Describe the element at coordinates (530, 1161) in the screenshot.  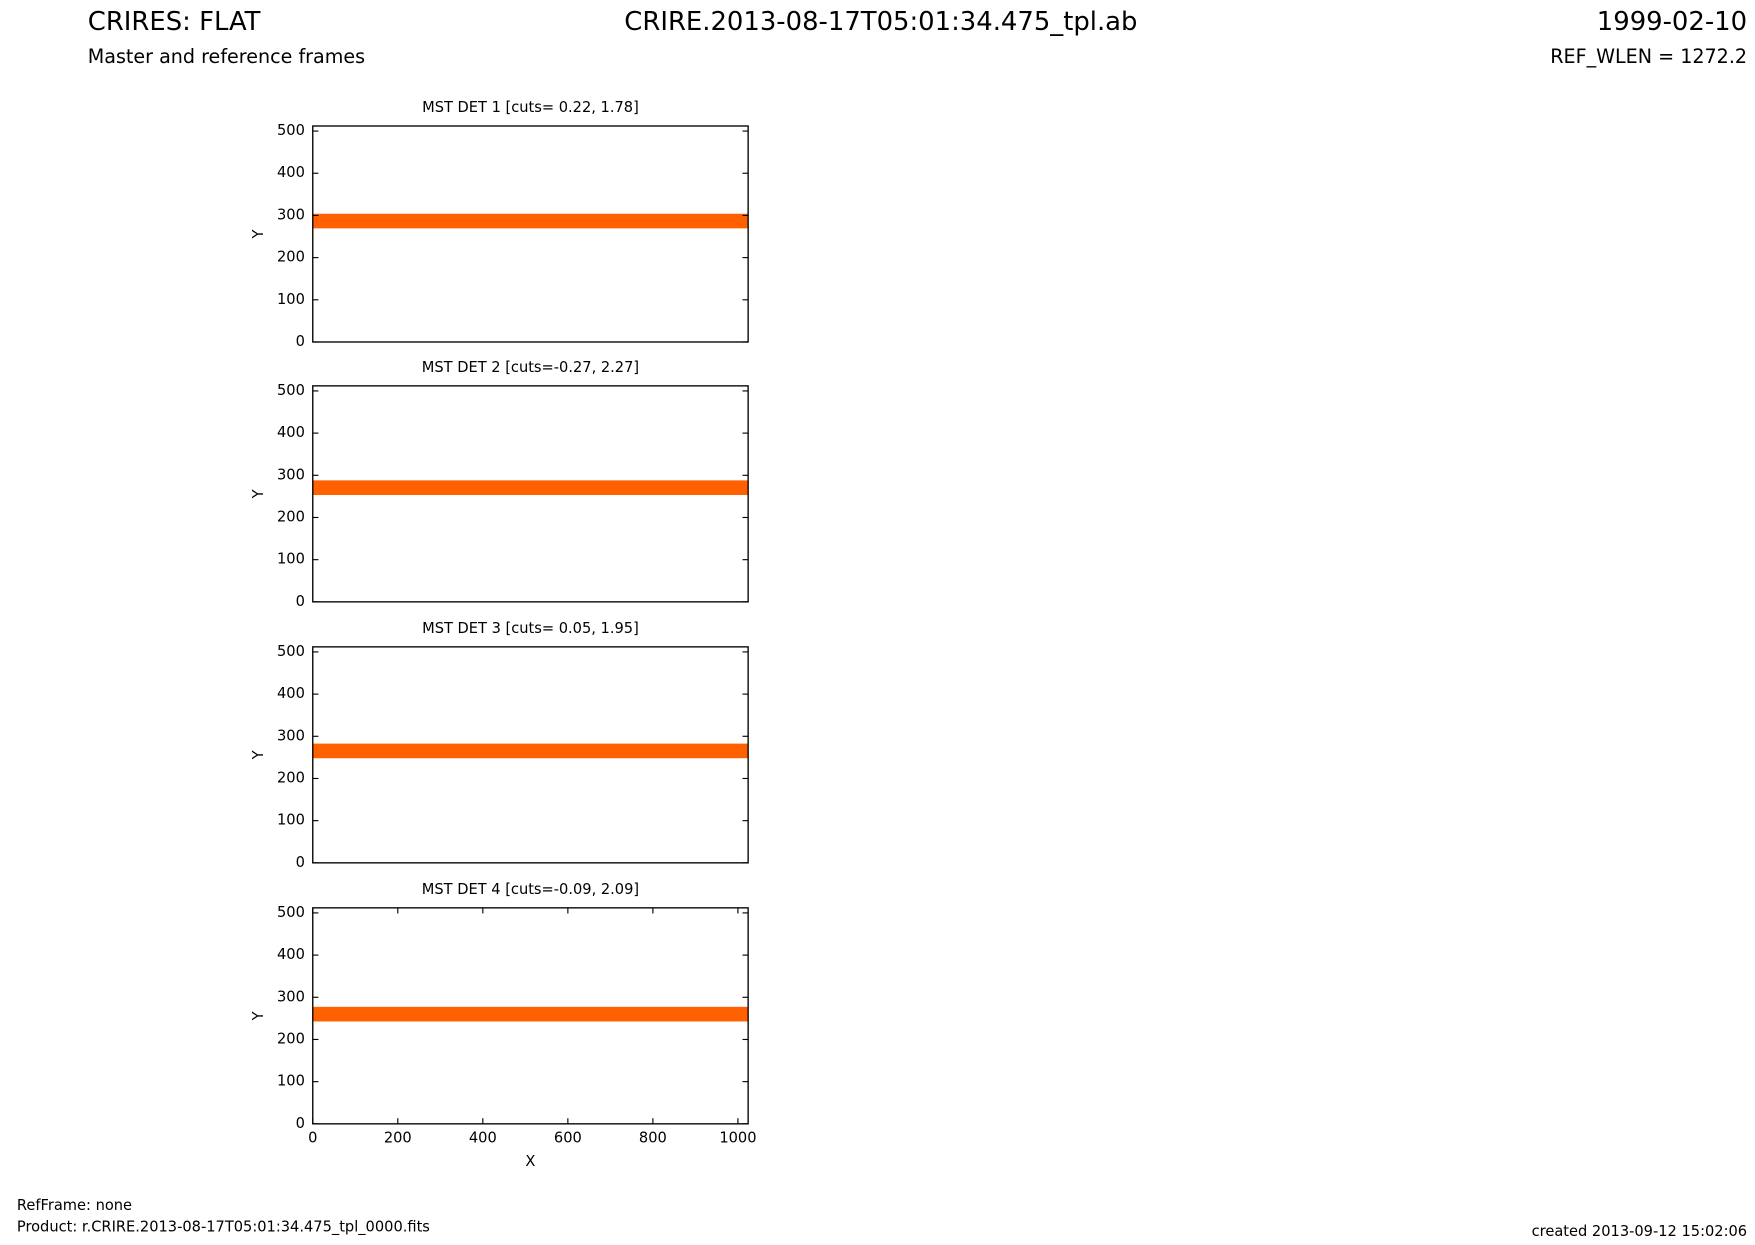
I see `x-label: X` at that location.